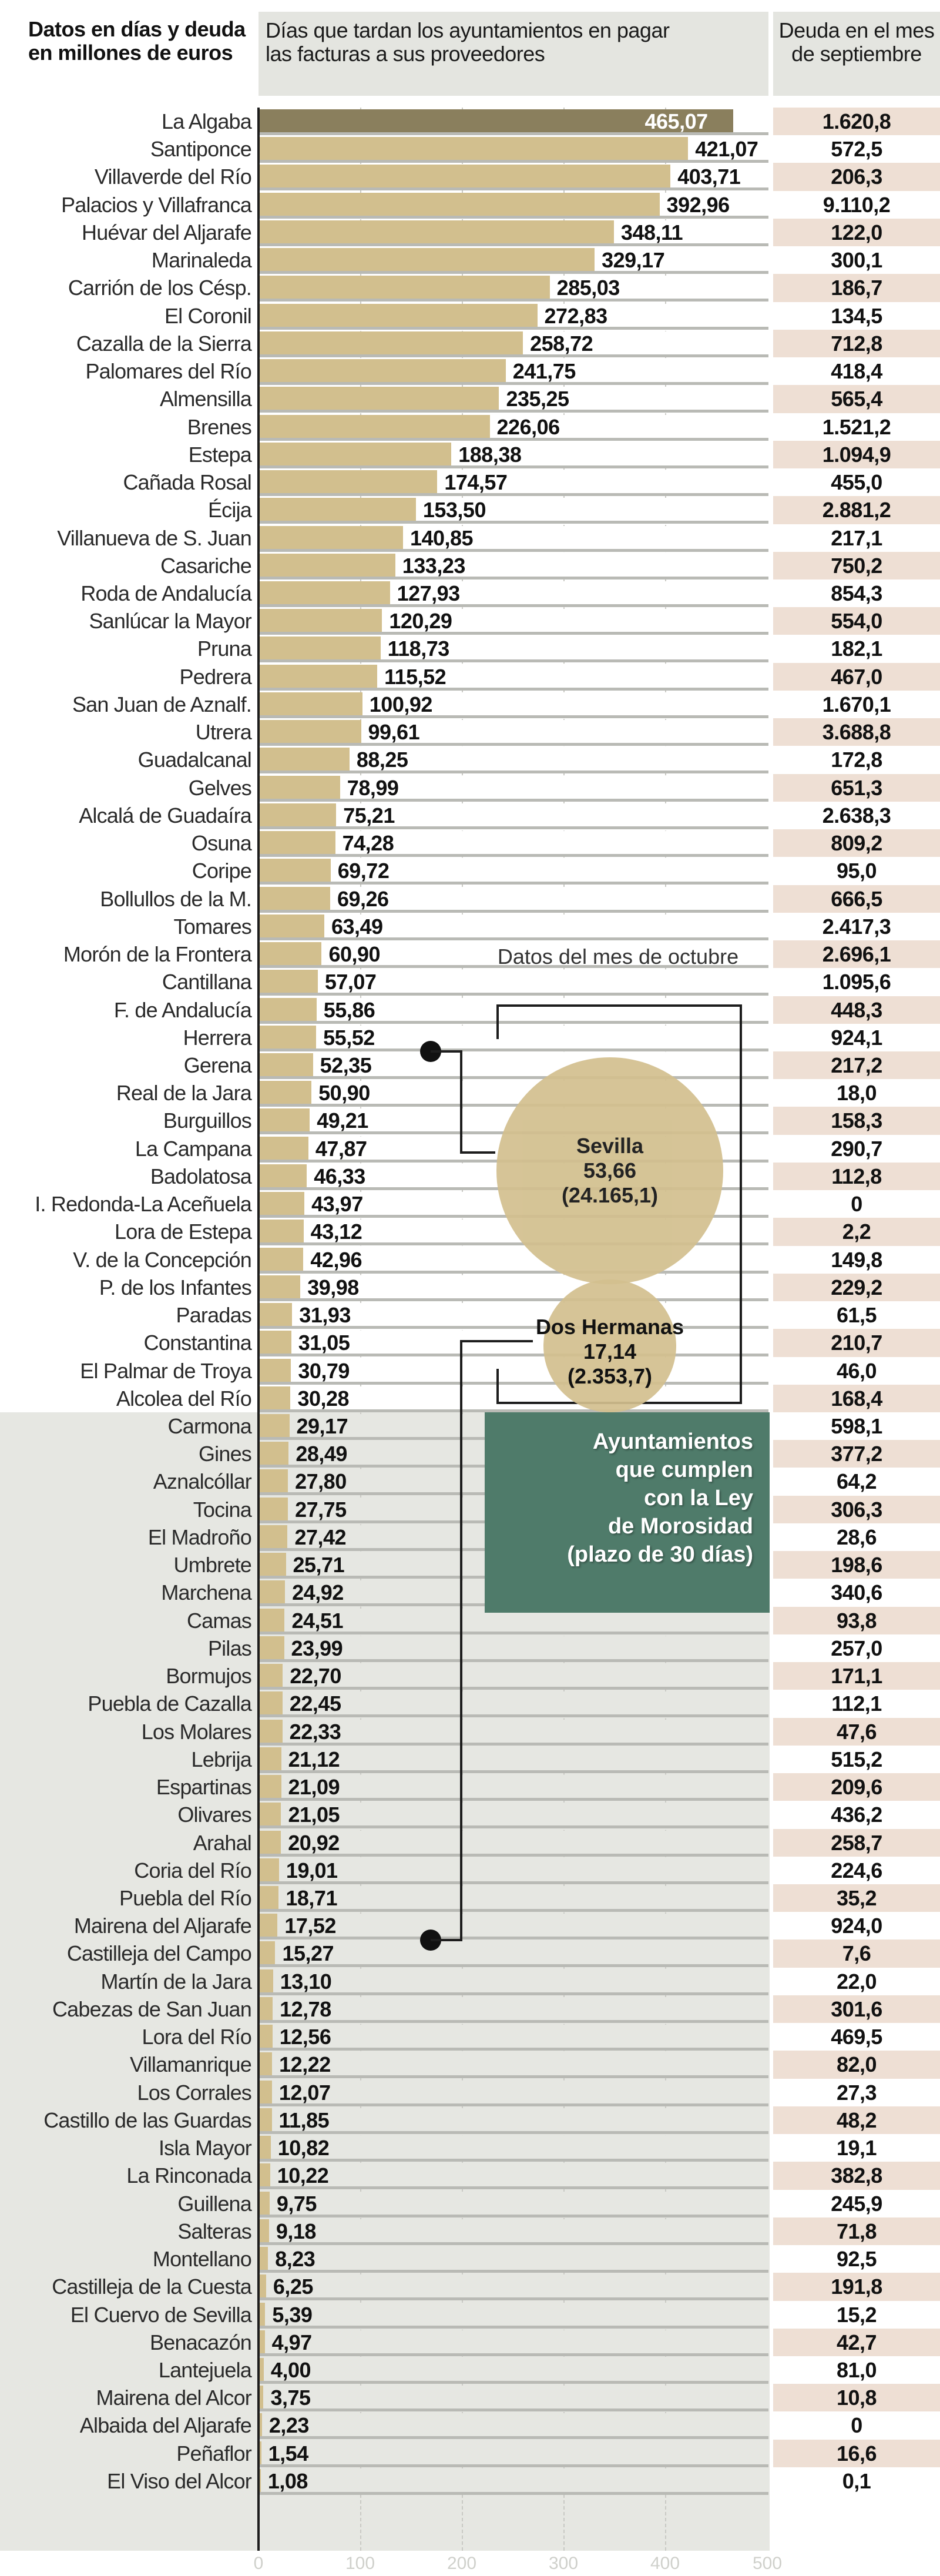  What do you see at coordinates (857, 1620) in the screenshot?
I see `debt-value: 93,8` at bounding box center [857, 1620].